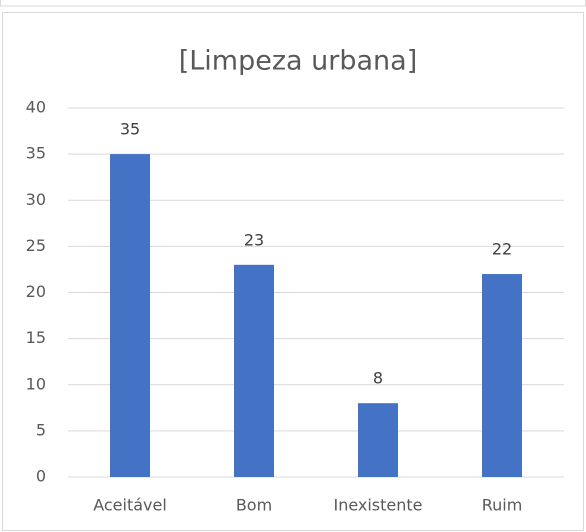 The width and height of the screenshot is (586, 532). I want to click on x-tick-label: Inexistente, so click(377, 505).